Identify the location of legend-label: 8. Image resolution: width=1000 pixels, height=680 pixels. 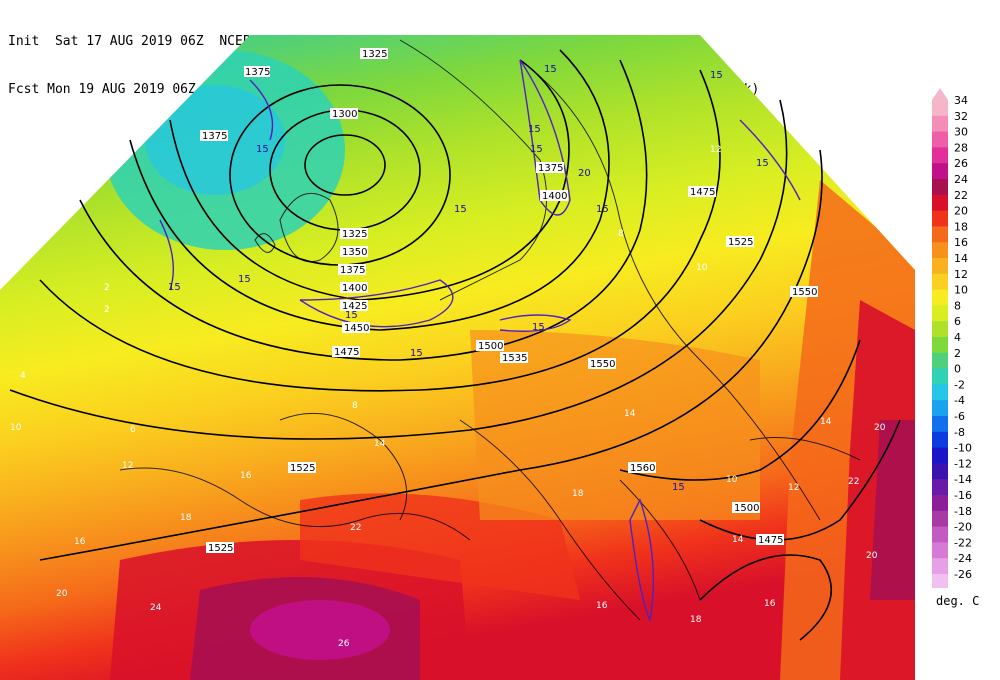
(957, 305).